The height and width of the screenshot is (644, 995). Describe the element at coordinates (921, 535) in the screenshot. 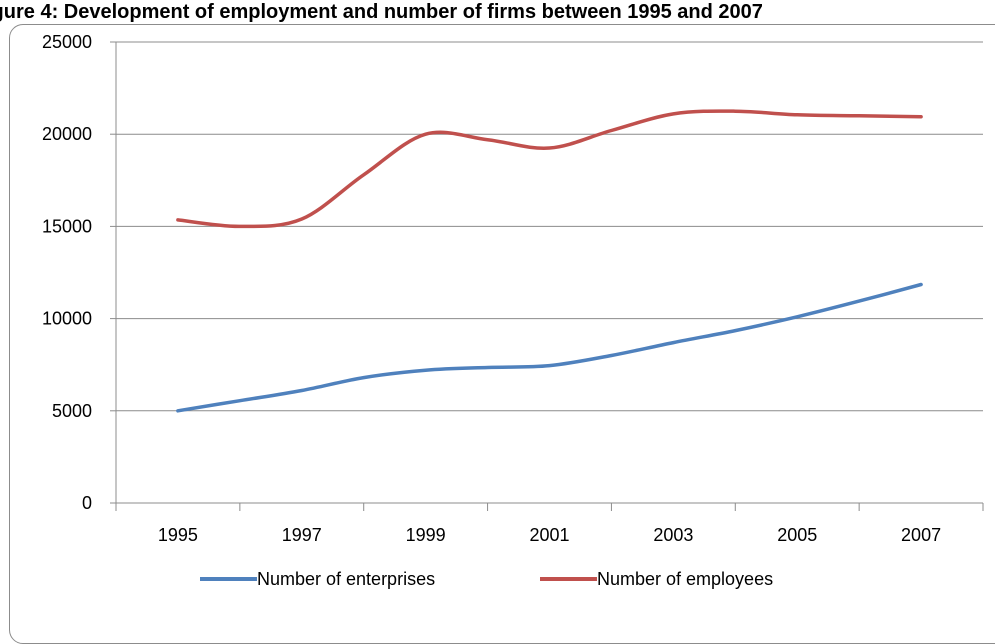

I see `x-tick-label: 2007` at that location.